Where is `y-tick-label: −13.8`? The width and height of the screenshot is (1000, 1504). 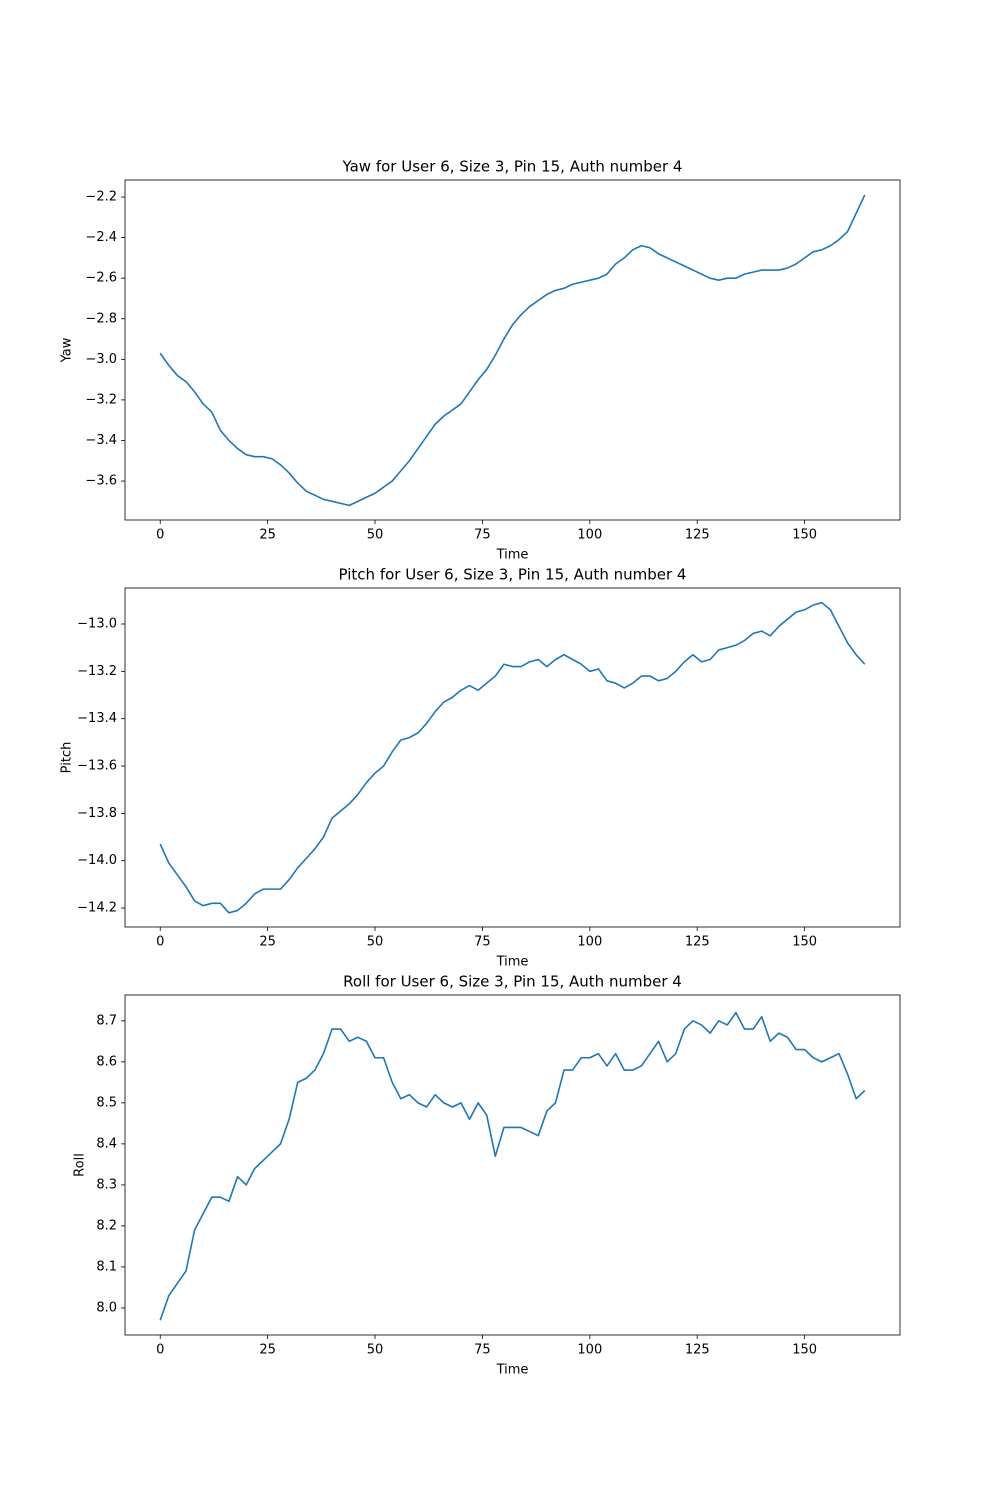
y-tick-label: −13.8 is located at coordinates (97, 813).